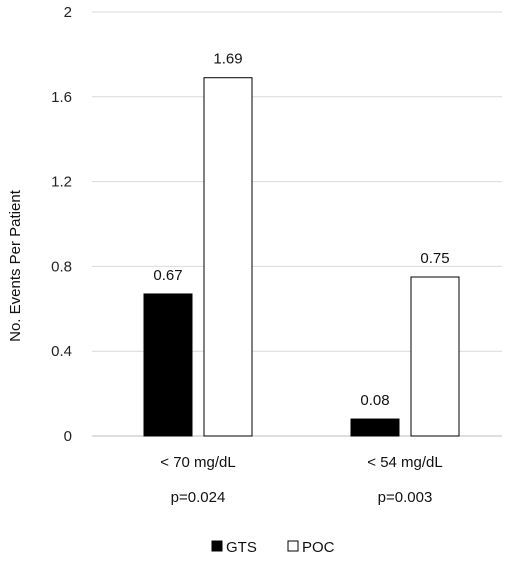 Image resolution: width=520 pixels, height=565 pixels. What do you see at coordinates (227, 59) in the screenshot?
I see `data-label: 1.69` at bounding box center [227, 59].